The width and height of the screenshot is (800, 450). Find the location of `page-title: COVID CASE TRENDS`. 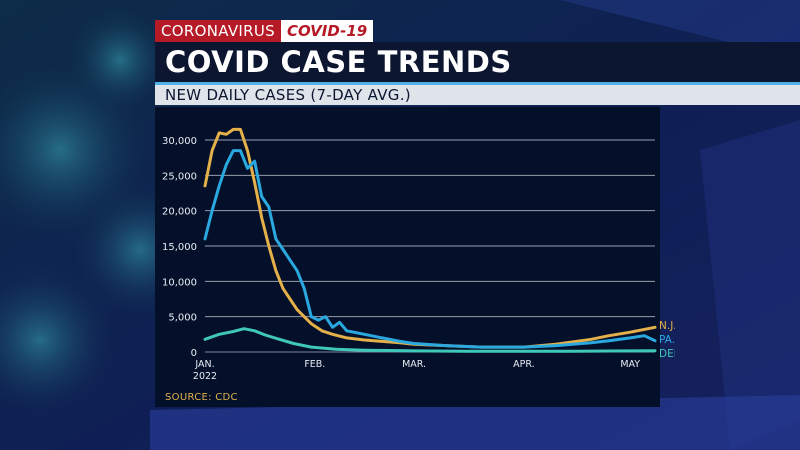

page-title: COVID CASE TRENDS is located at coordinates (338, 62).